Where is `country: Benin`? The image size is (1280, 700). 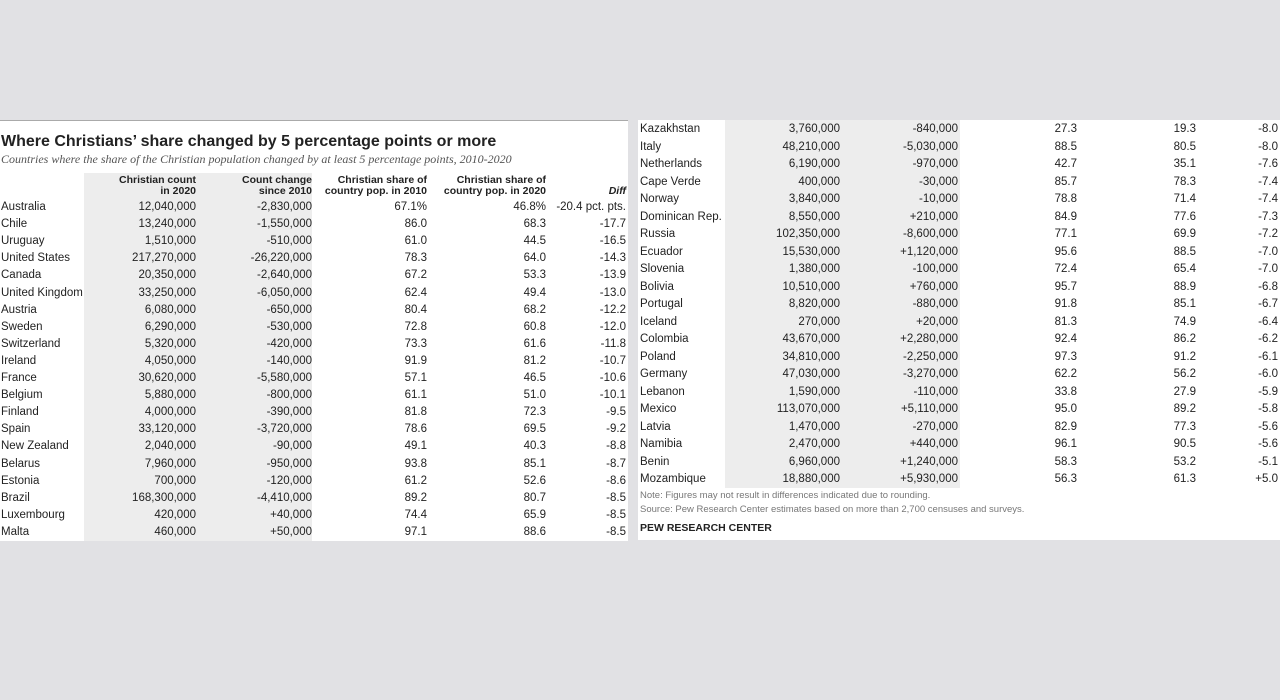
country: Benin is located at coordinates (655, 461).